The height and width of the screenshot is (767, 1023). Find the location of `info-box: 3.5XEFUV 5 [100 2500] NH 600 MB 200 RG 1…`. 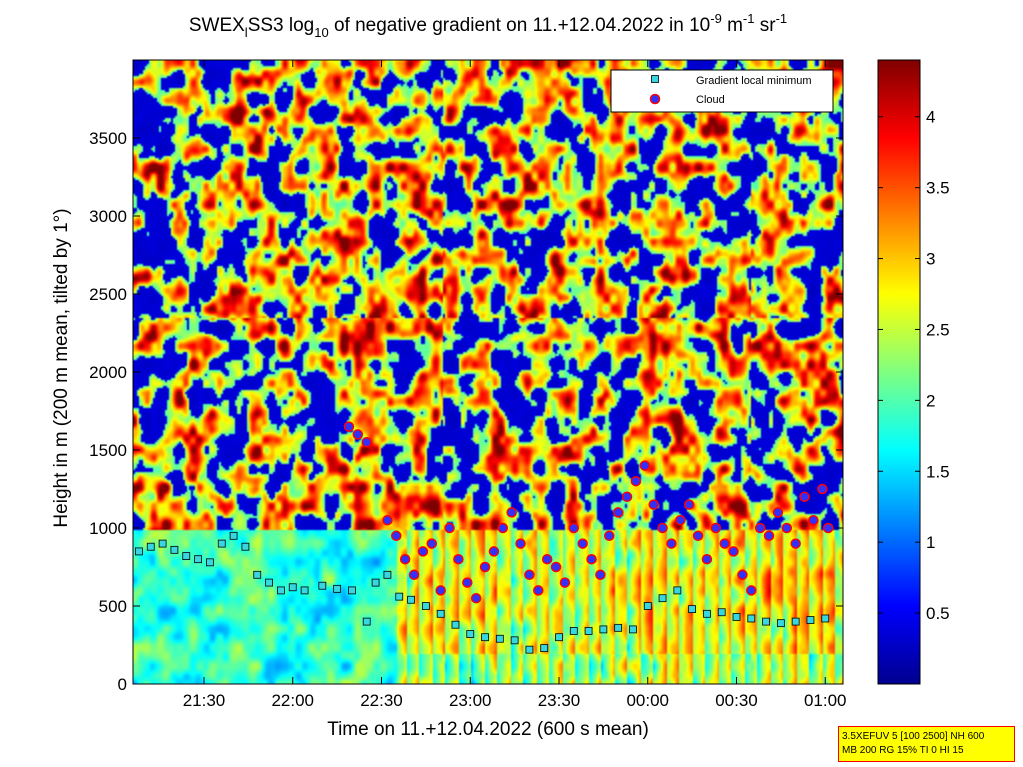

info-box: 3.5XEFUV 5 [100 2500] NH 600 MB 200 RG 1… is located at coordinates (926, 744).